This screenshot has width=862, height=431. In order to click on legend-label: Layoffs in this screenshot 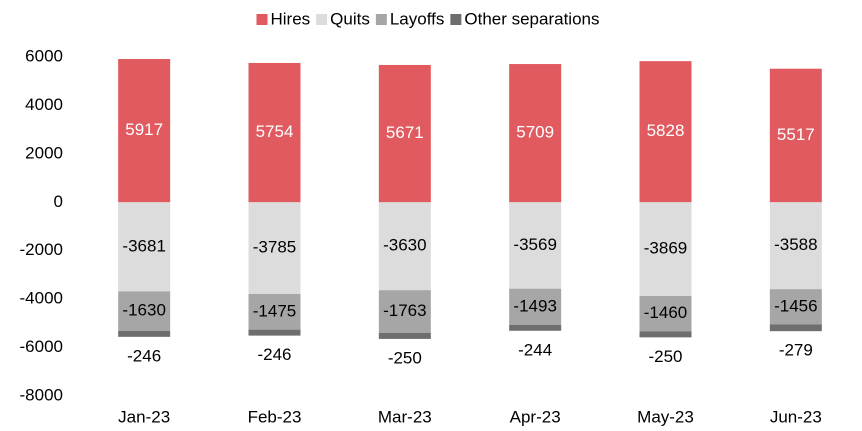, I will do `click(417, 18)`.